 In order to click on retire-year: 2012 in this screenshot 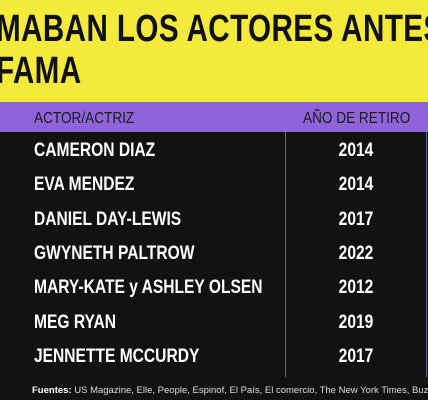, I will do `click(356, 288)`.